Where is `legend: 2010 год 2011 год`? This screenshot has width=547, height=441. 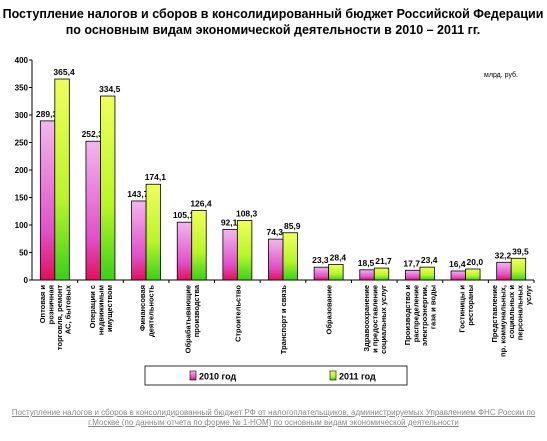
legend: 2010 год 2011 год is located at coordinates (276, 375).